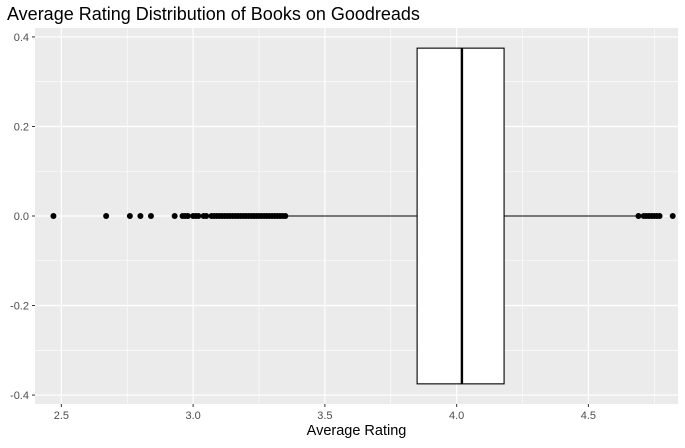 The image size is (685, 448). Describe the element at coordinates (21, 217) in the screenshot. I see `y-tick-label: 0.0` at that location.